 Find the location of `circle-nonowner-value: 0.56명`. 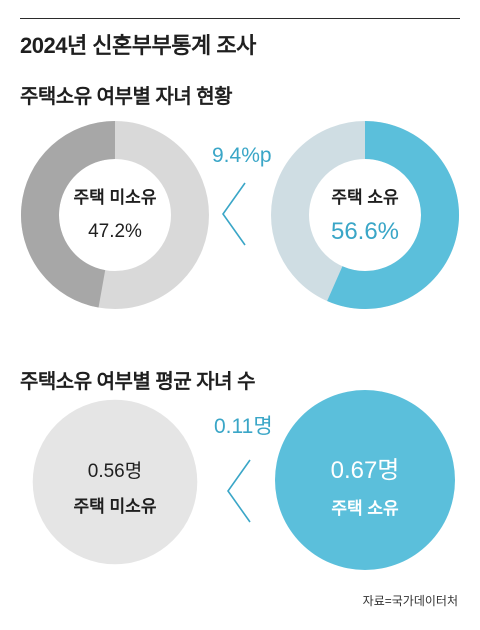

circle-nonowner-value: 0.56명 is located at coordinates (115, 471).